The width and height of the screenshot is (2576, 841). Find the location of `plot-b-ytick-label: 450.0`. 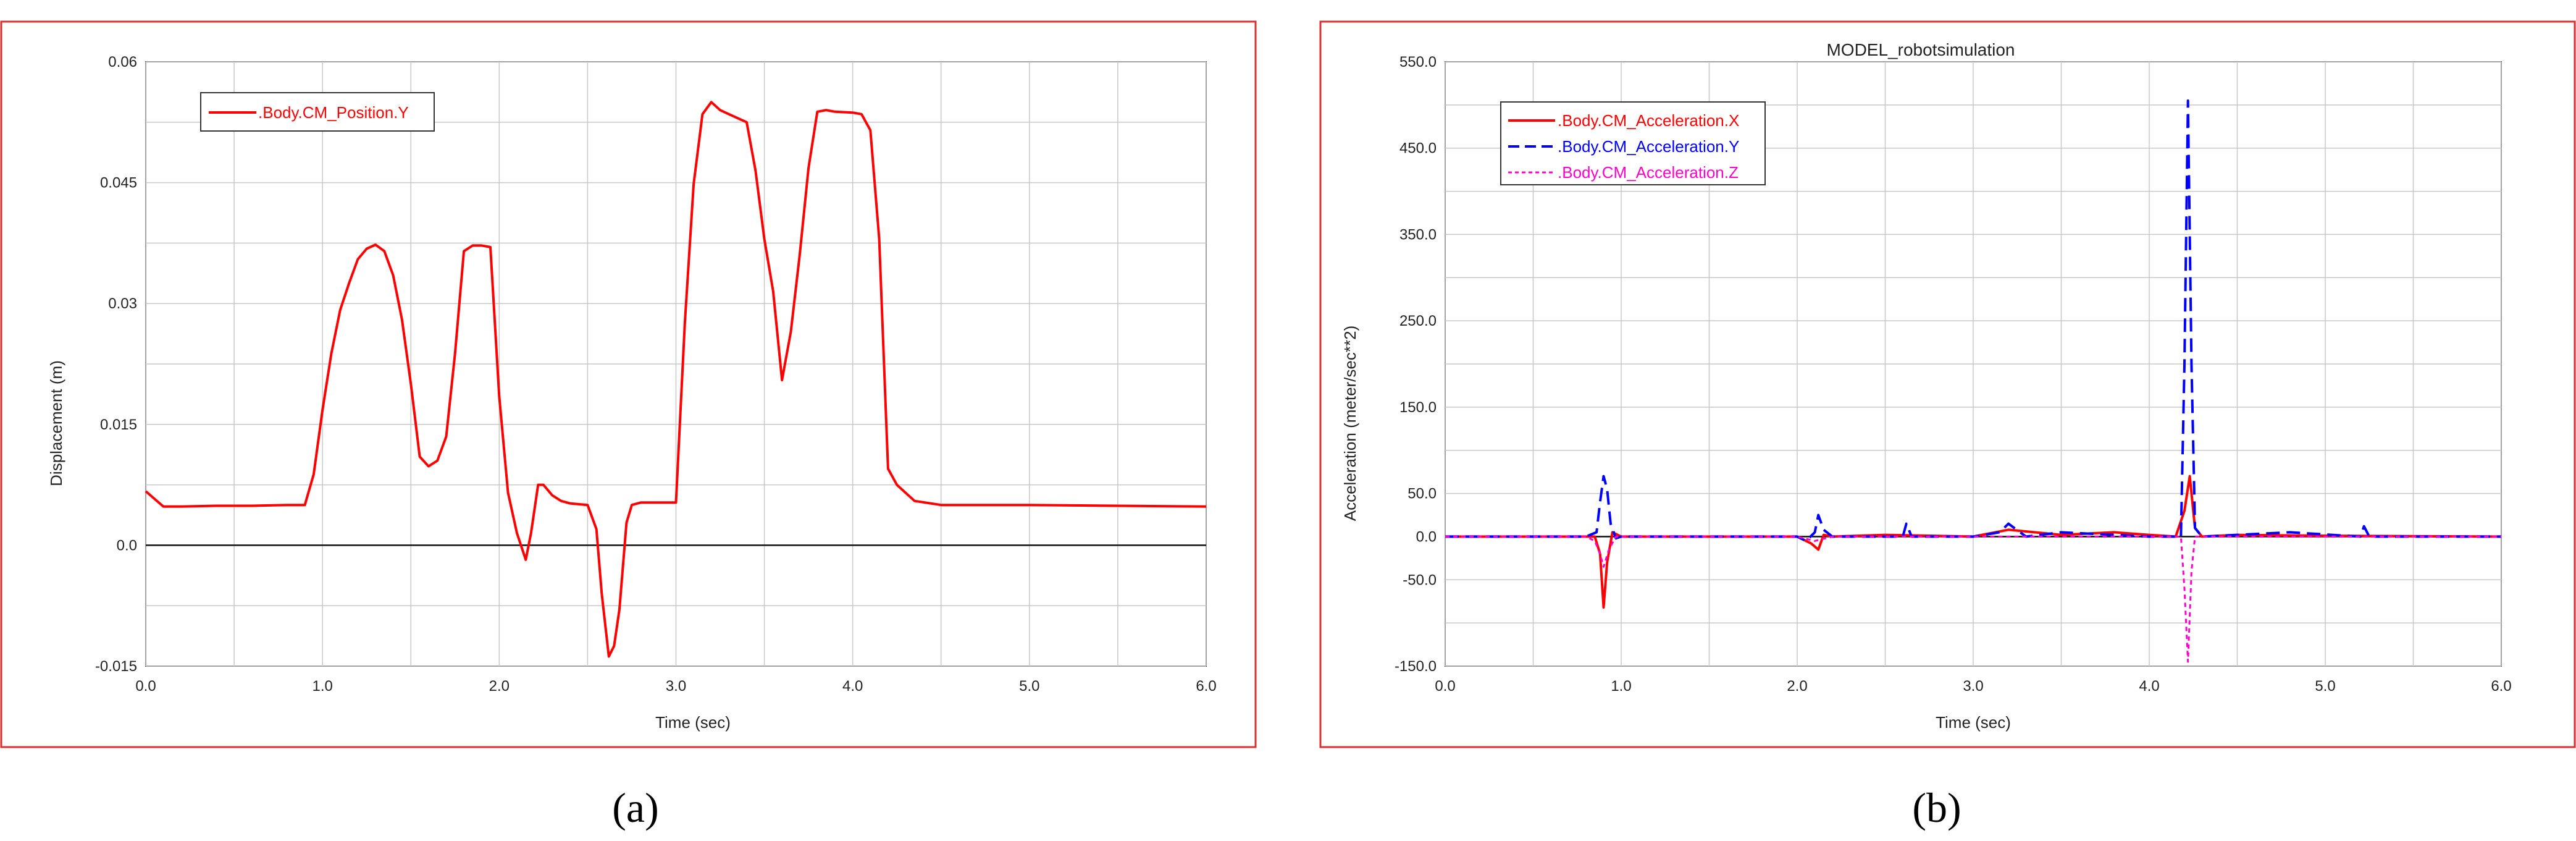

plot-b-ytick-label: 450.0 is located at coordinates (1418, 149).